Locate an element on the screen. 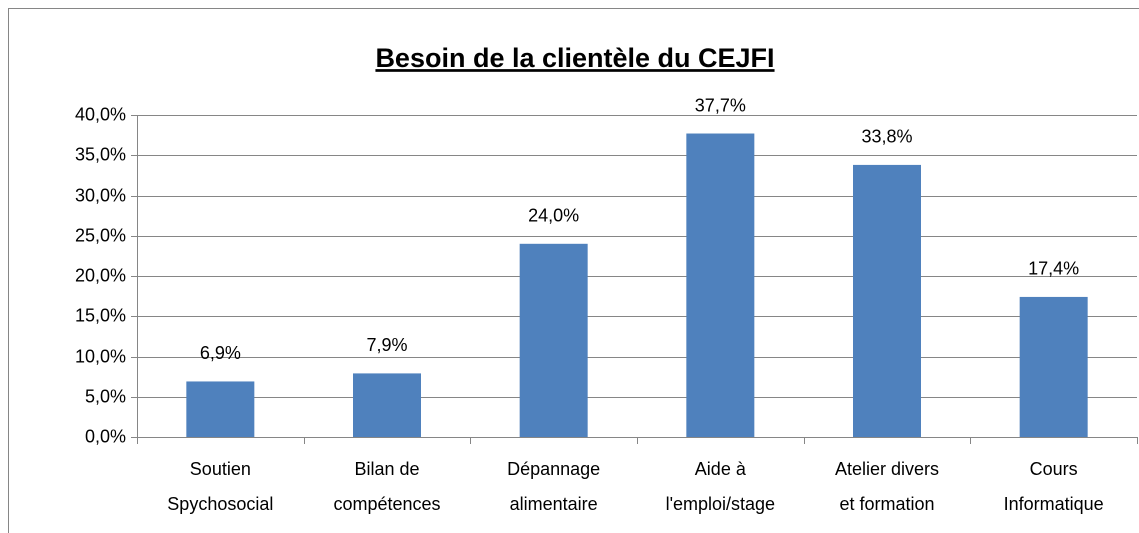  x-tick-label: alimentaire is located at coordinates (554, 504).